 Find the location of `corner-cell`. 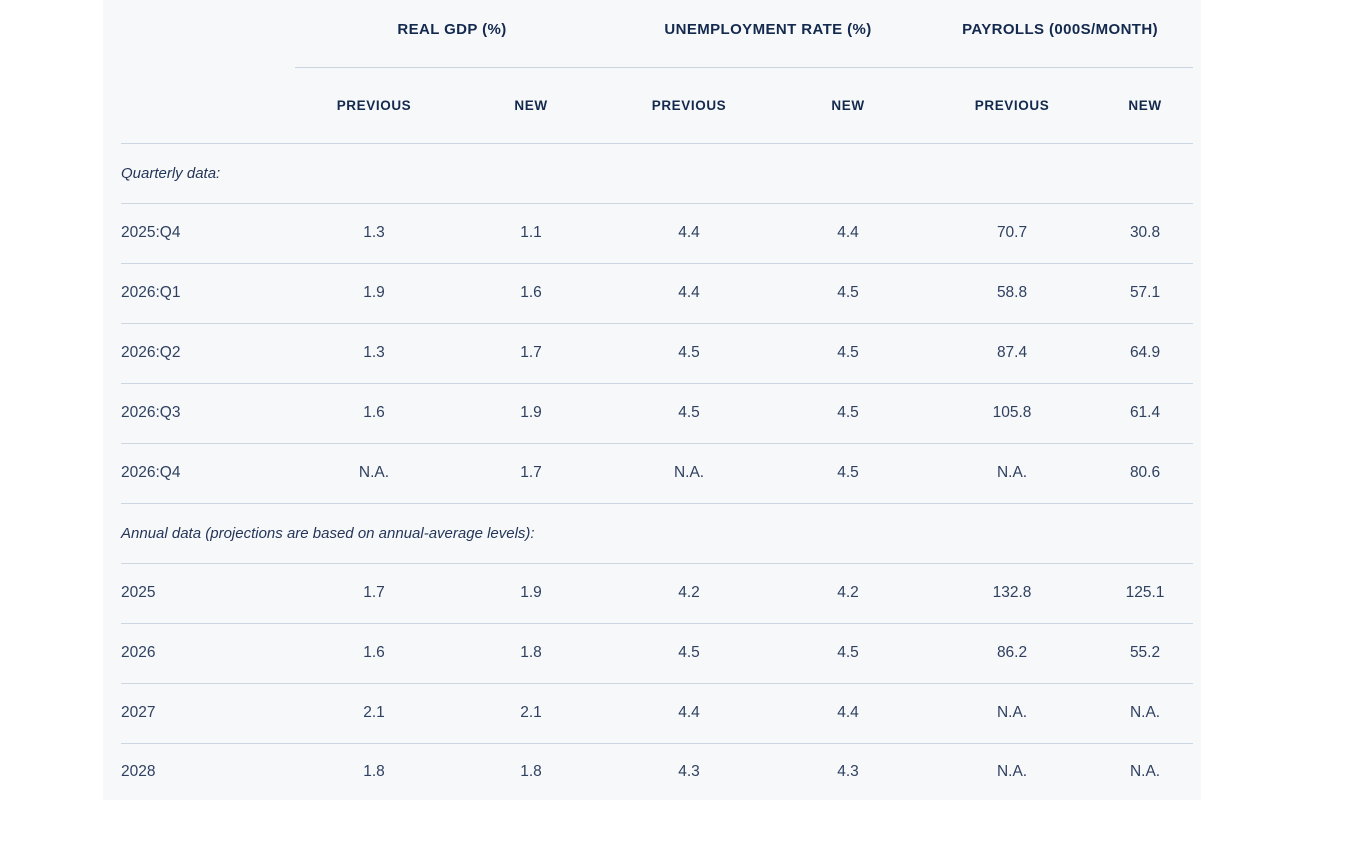

corner-cell is located at coordinates (208, 33).